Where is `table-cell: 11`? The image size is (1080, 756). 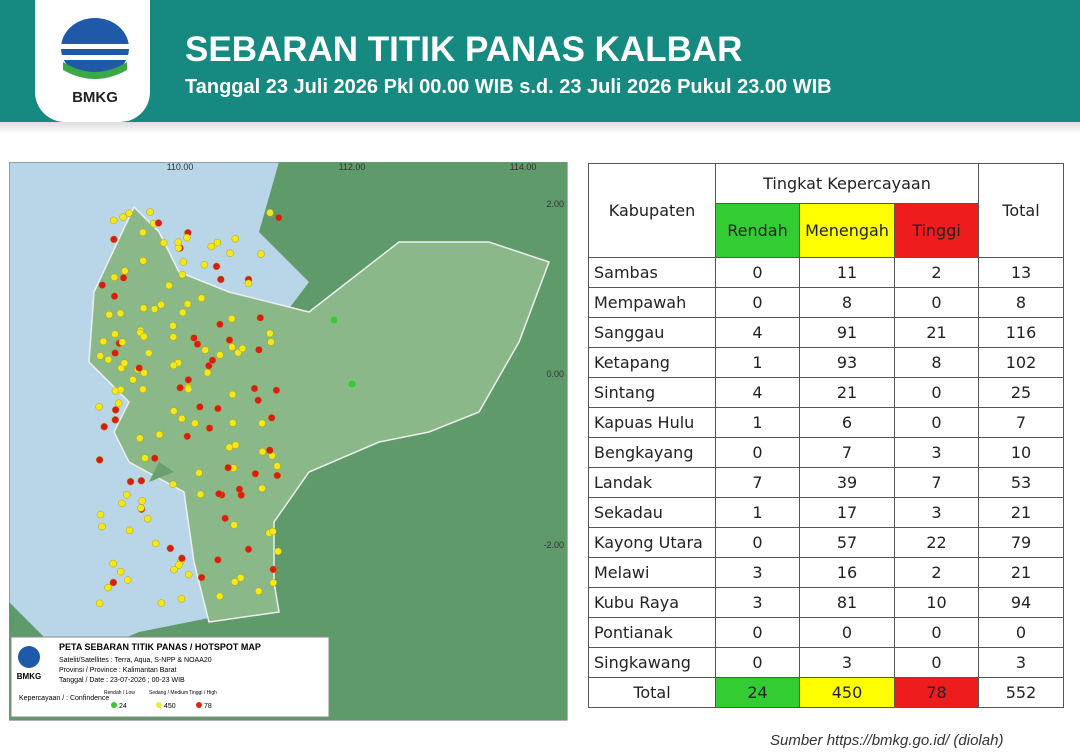
table-cell: 11 is located at coordinates (847, 272).